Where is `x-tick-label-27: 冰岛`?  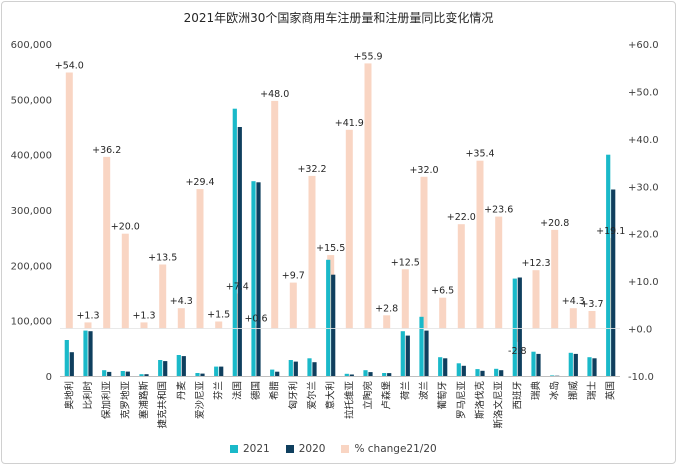 x-tick-label-27: 冰岛 is located at coordinates (555, 390).